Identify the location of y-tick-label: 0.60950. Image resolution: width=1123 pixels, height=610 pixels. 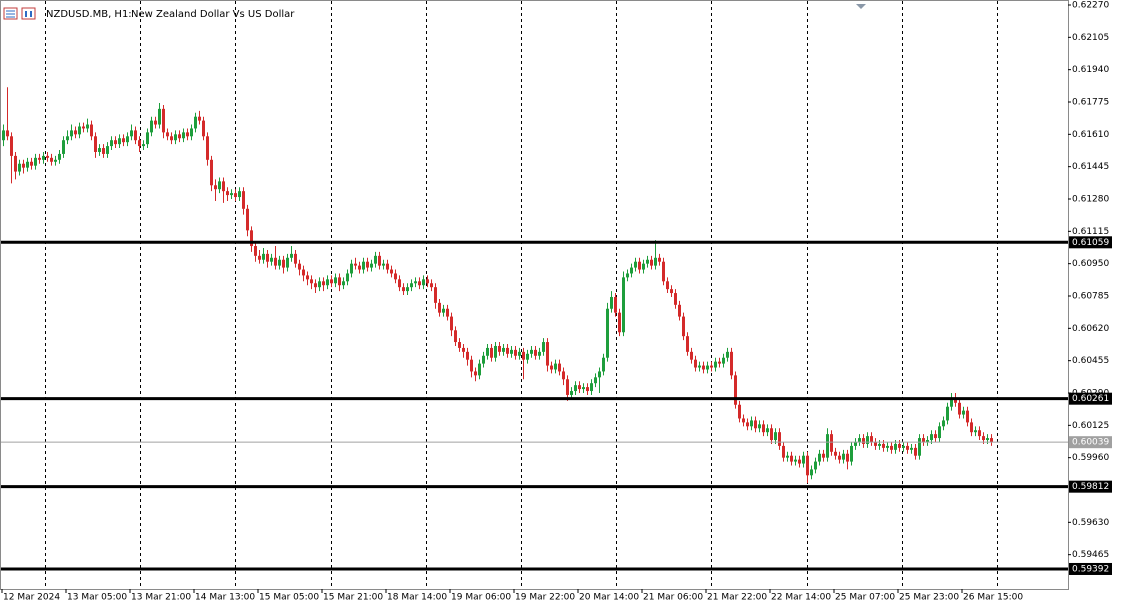
(1090, 264).